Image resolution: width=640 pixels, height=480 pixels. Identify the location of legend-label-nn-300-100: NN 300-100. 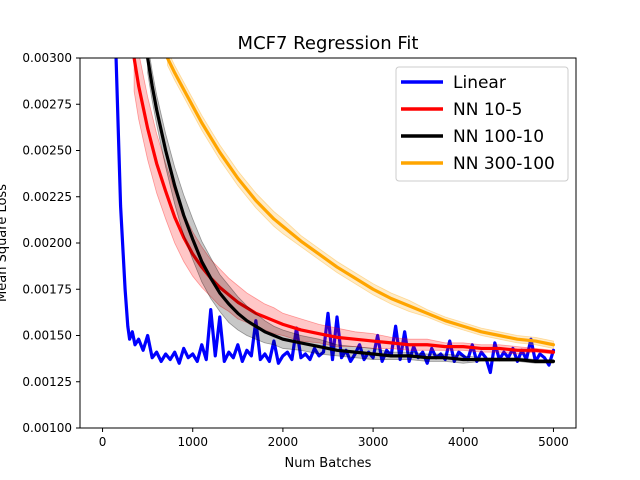
(504, 164).